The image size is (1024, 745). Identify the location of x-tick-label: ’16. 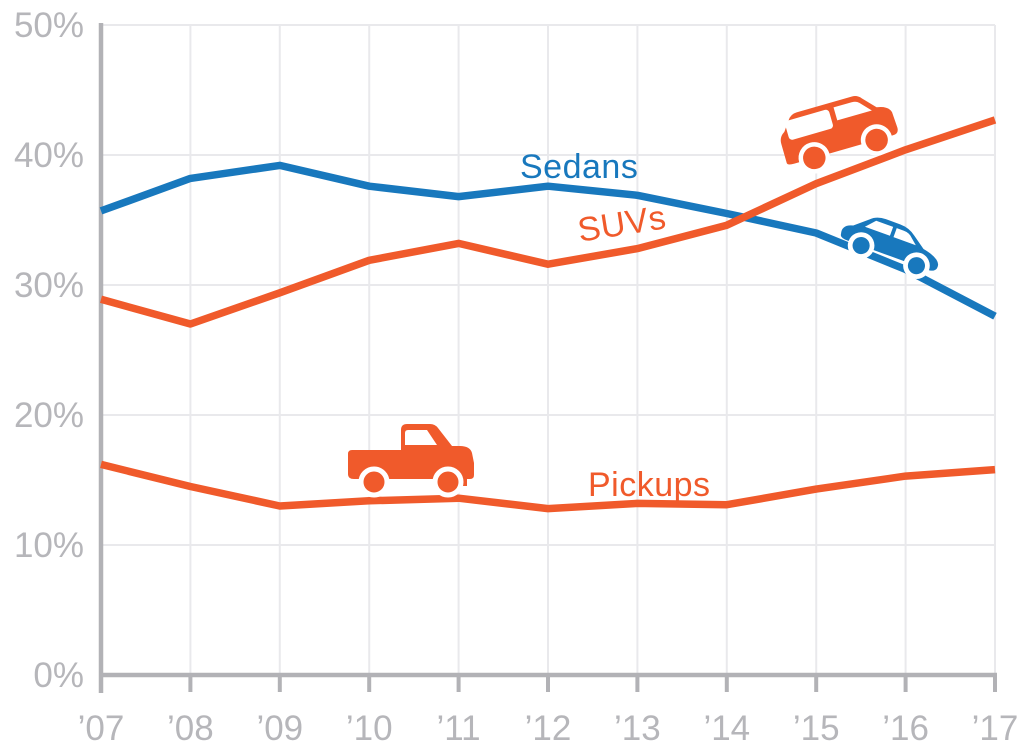
(905, 727).